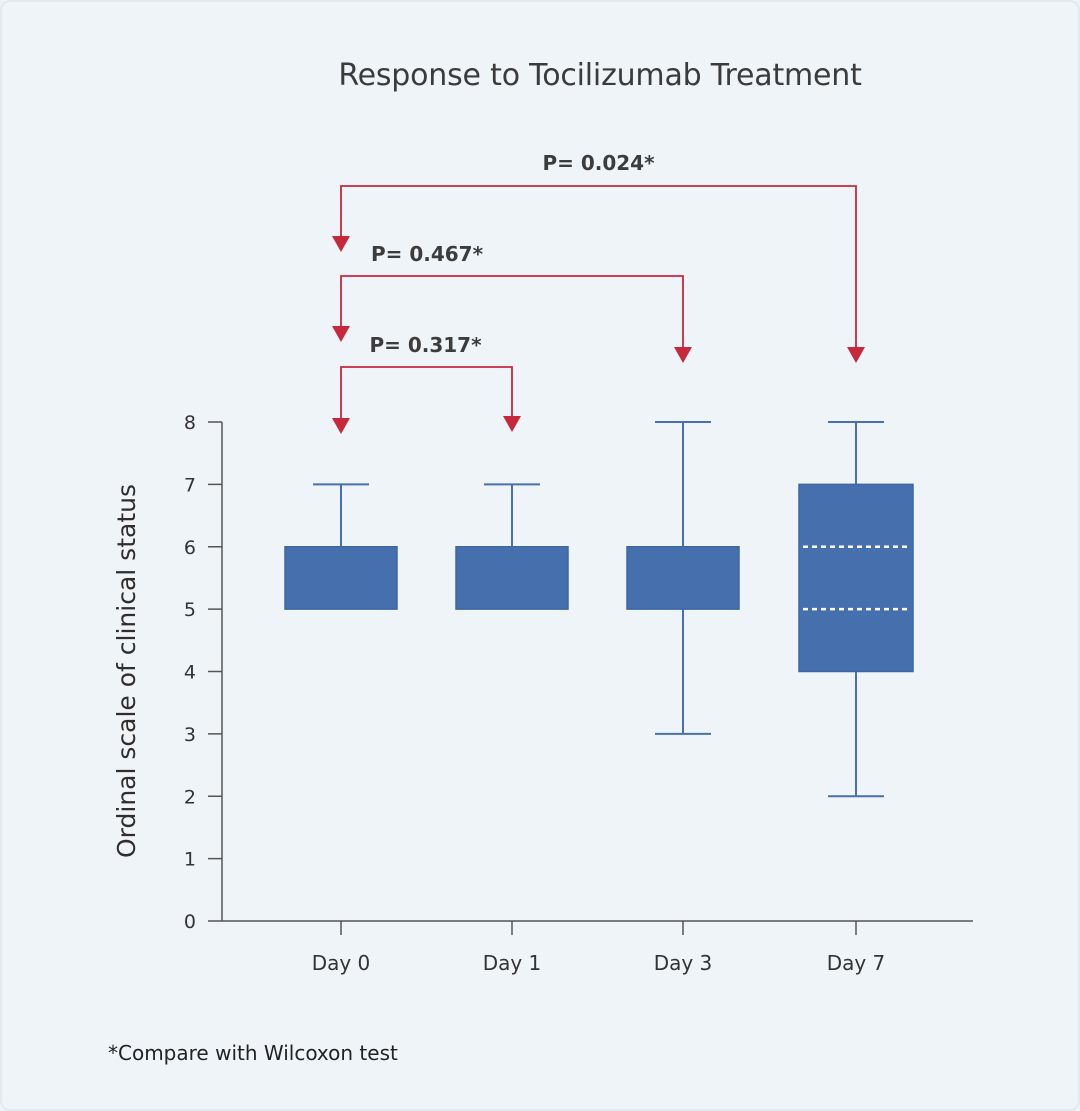  Describe the element at coordinates (190, 673) in the screenshot. I see `y-tick-label: 4` at that location.